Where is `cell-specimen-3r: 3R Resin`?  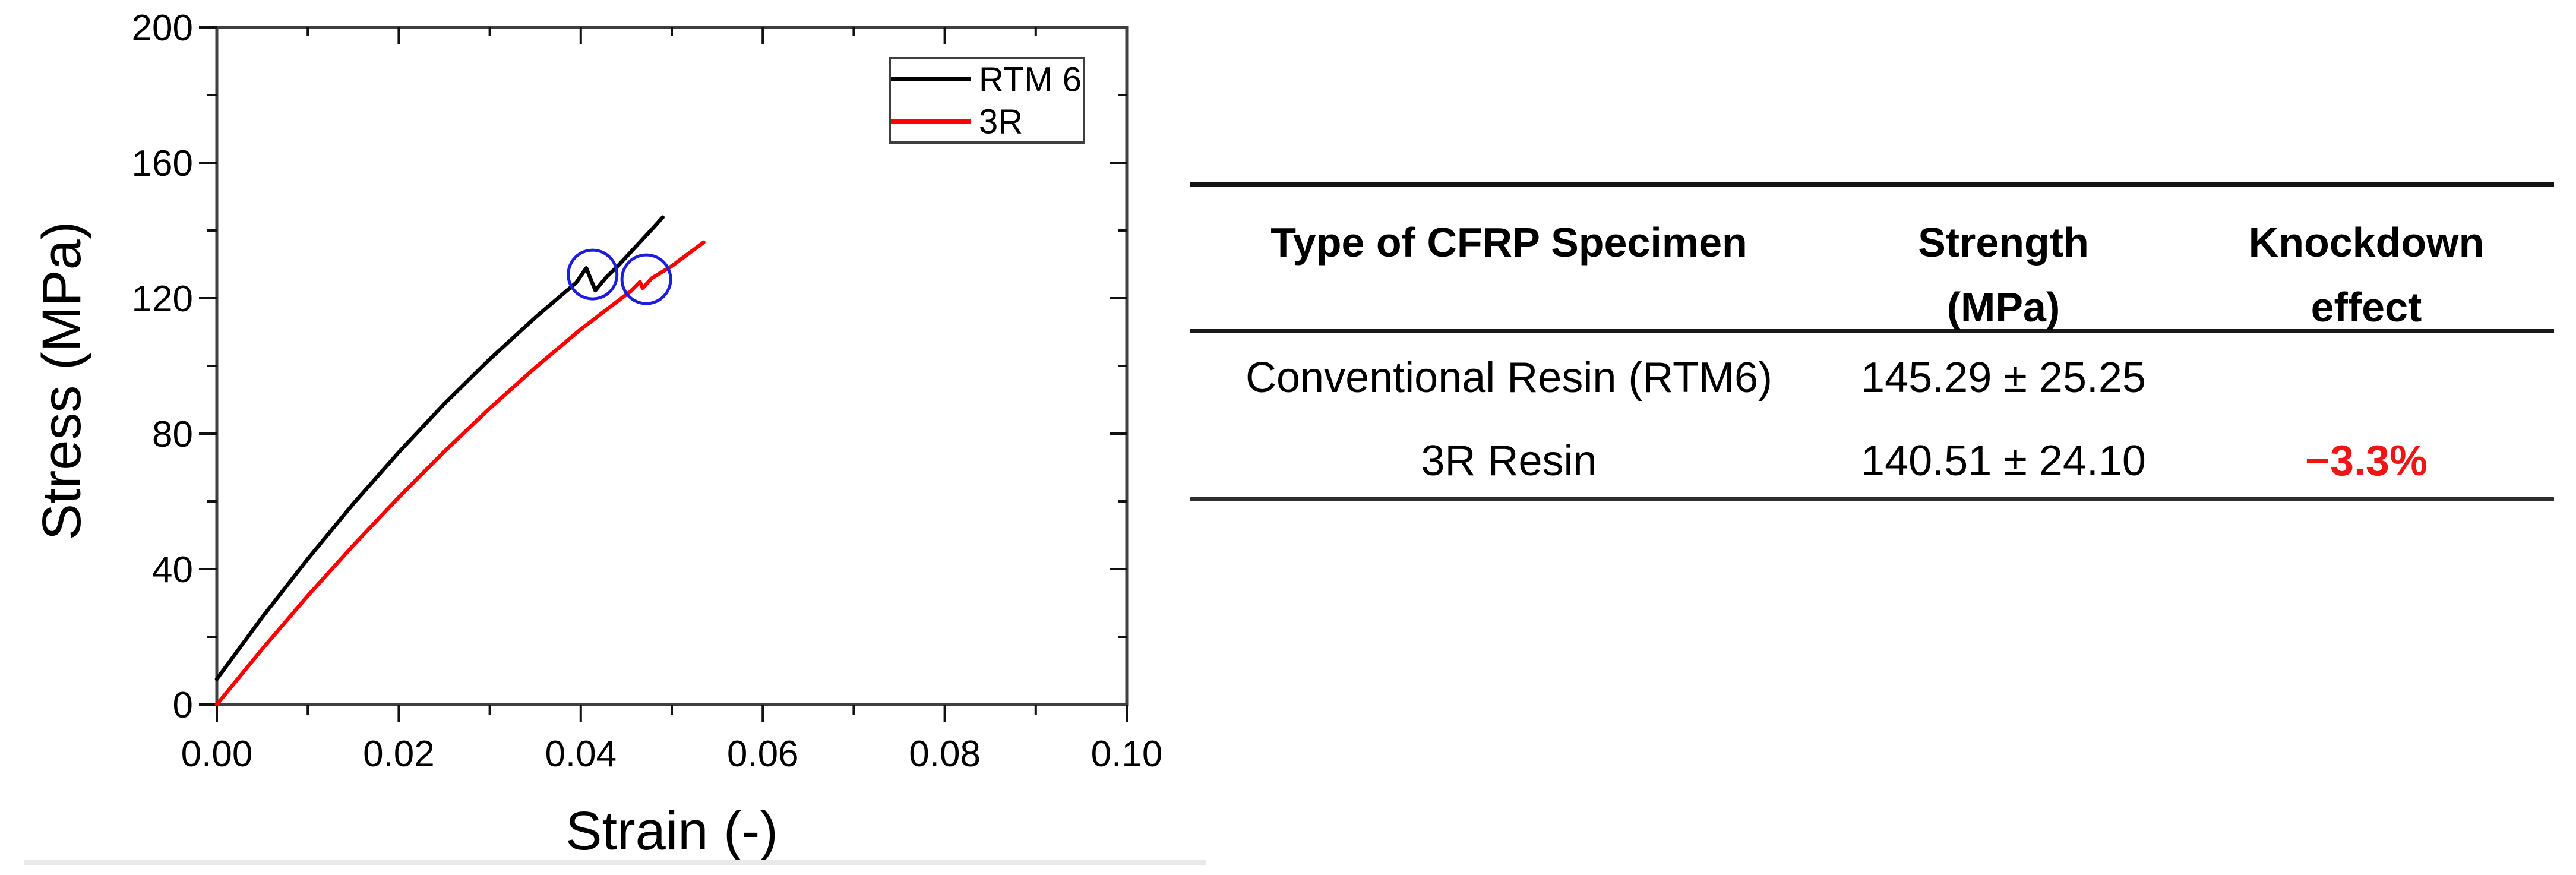
cell-specimen-3r: 3R Resin is located at coordinates (1509, 461).